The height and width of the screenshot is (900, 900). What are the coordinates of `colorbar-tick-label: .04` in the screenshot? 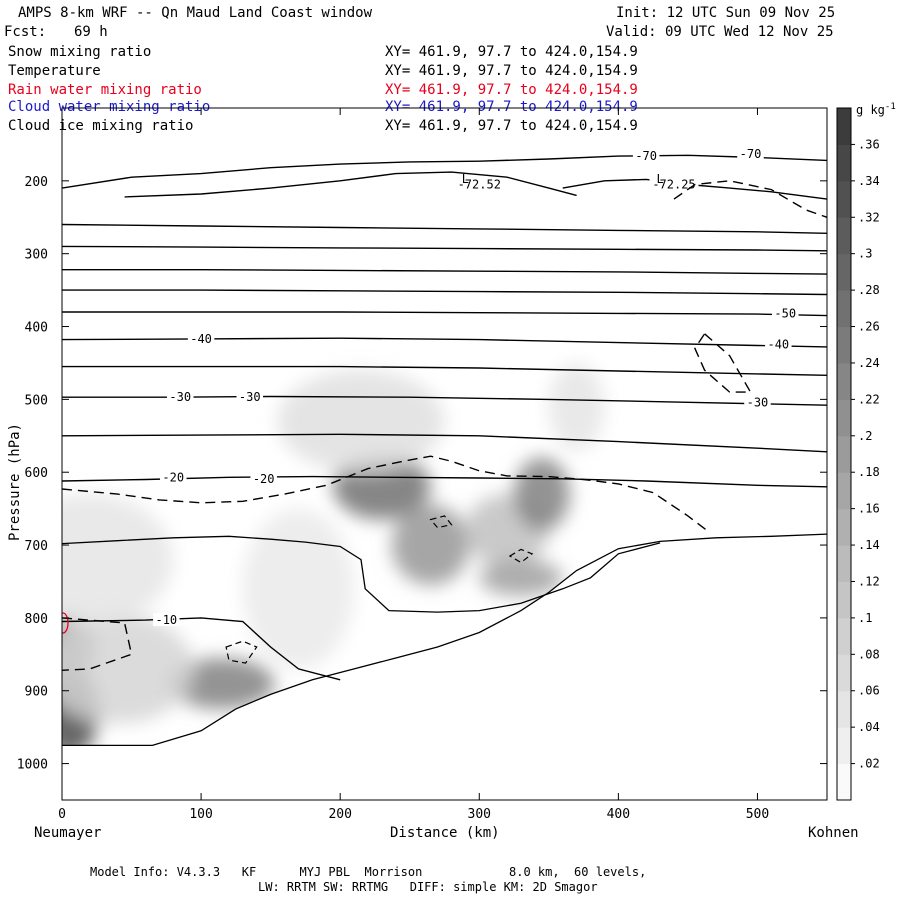 It's located at (869, 727).